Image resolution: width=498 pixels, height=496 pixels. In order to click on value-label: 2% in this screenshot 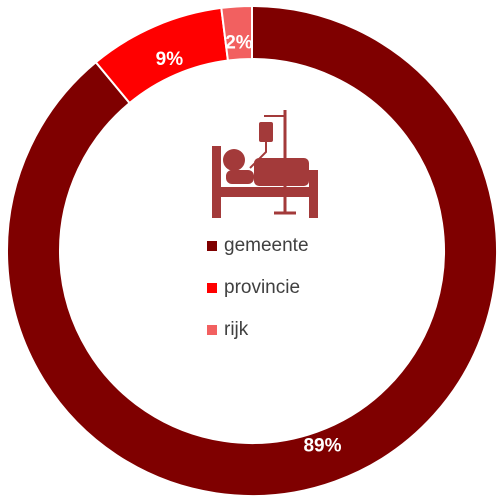, I will do `click(239, 42)`.